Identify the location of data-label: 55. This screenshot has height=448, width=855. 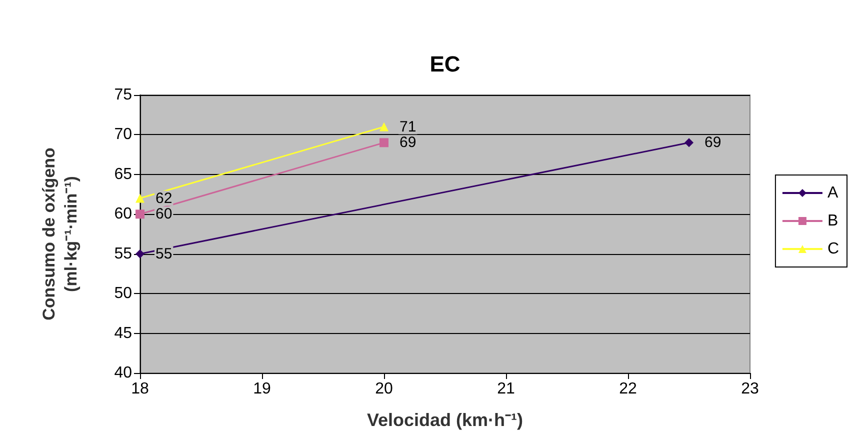
(164, 253).